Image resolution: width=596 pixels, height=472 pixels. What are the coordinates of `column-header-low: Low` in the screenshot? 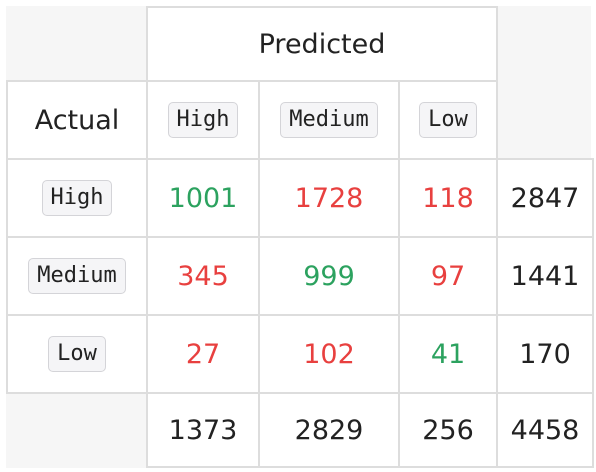 It's located at (448, 120).